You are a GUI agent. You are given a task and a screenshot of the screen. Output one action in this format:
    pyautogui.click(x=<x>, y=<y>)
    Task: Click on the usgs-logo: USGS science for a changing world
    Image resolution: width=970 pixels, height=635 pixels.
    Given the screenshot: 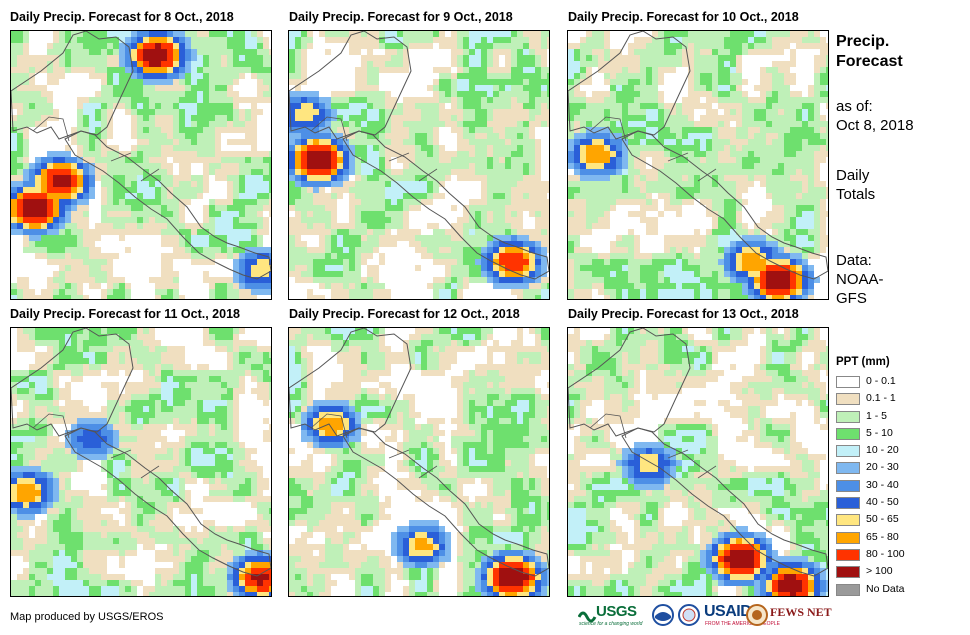 What is the action you would take?
    pyautogui.click(x=612, y=616)
    